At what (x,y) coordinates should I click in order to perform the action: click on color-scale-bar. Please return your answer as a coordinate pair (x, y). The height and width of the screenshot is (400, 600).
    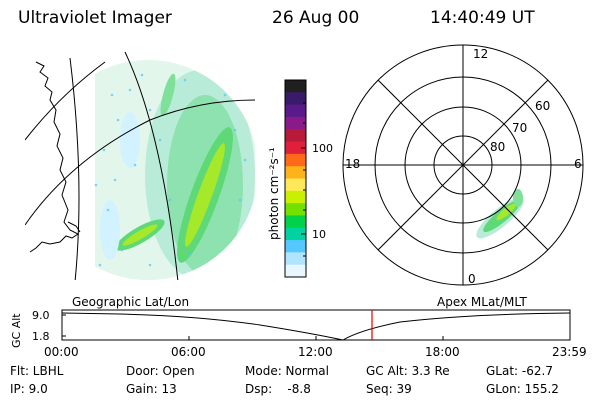
    Looking at the image, I should click on (295, 179).